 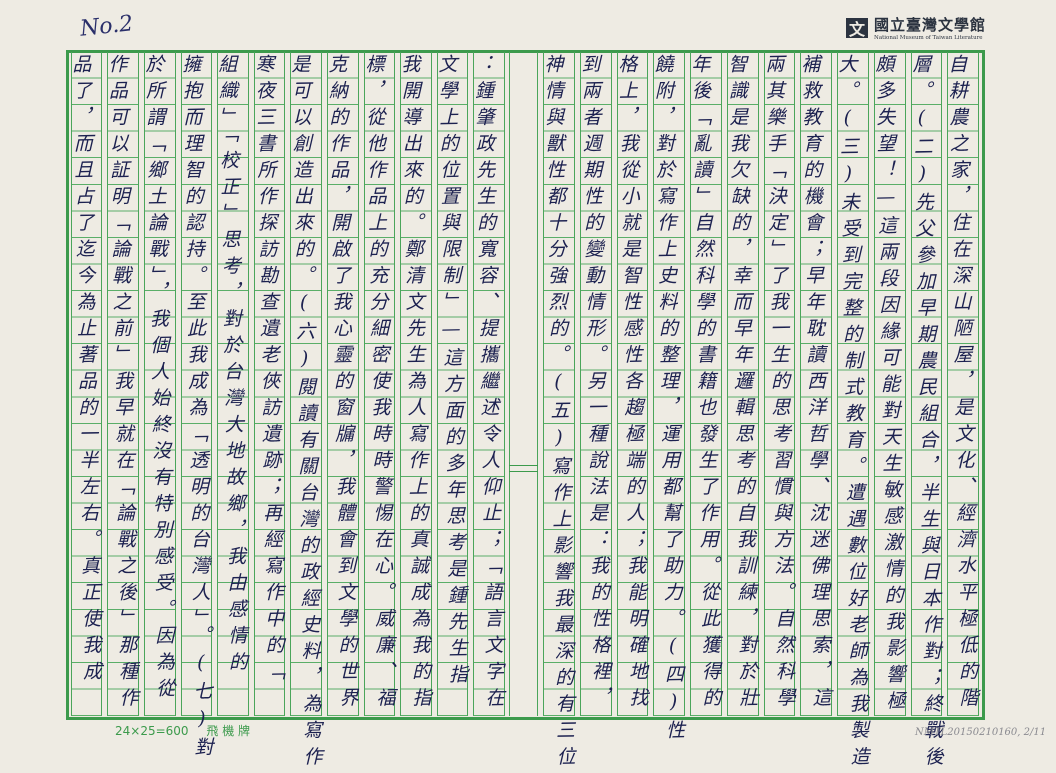 What do you see at coordinates (228, 731) in the screenshot?
I see `paper-brand: 飛 機 牌` at bounding box center [228, 731].